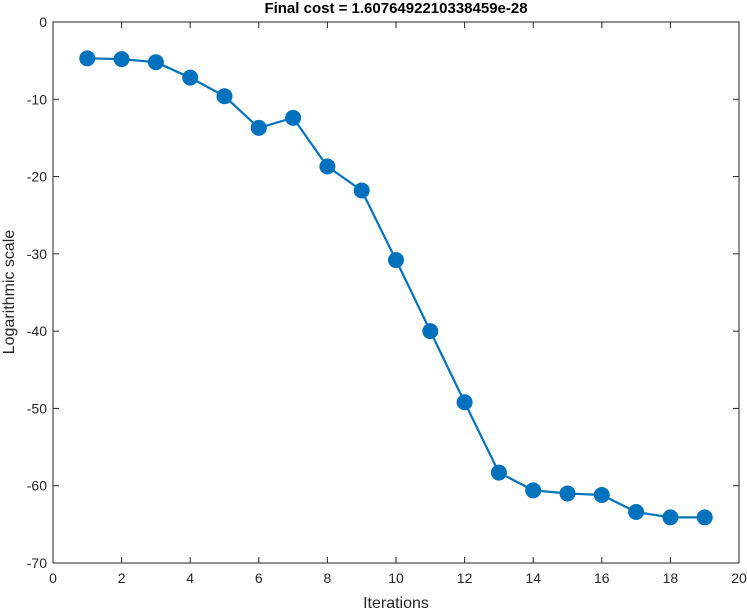  I want to click on y-tick-label: -30, so click(37, 254).